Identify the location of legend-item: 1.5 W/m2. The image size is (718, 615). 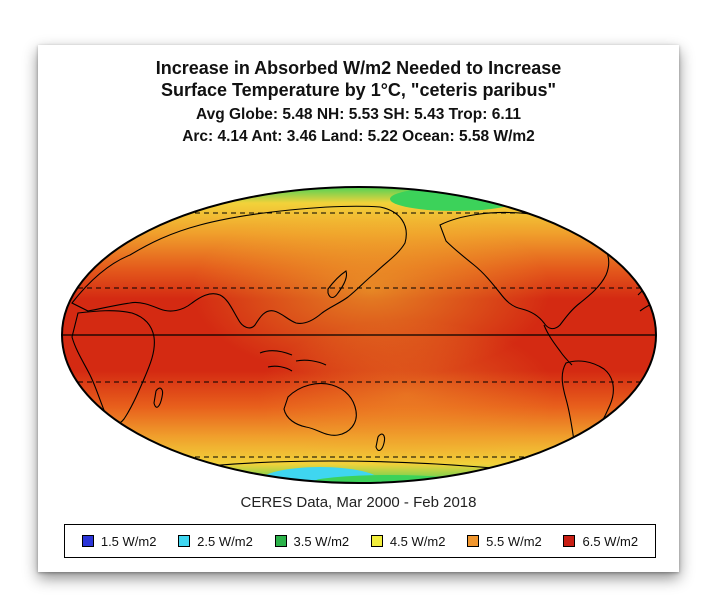
(119, 541).